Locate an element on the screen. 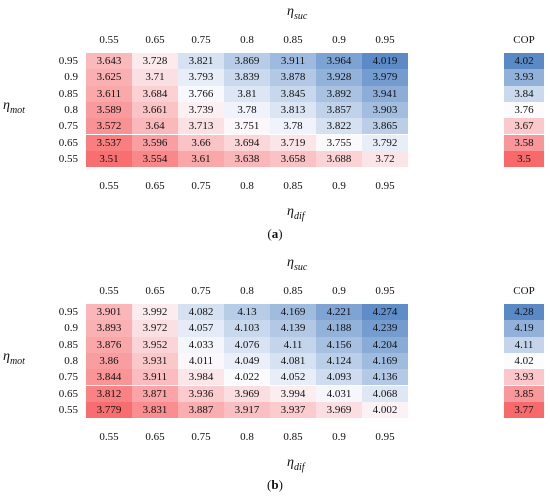  heatmap-cell: 3.844 is located at coordinates (109, 377).